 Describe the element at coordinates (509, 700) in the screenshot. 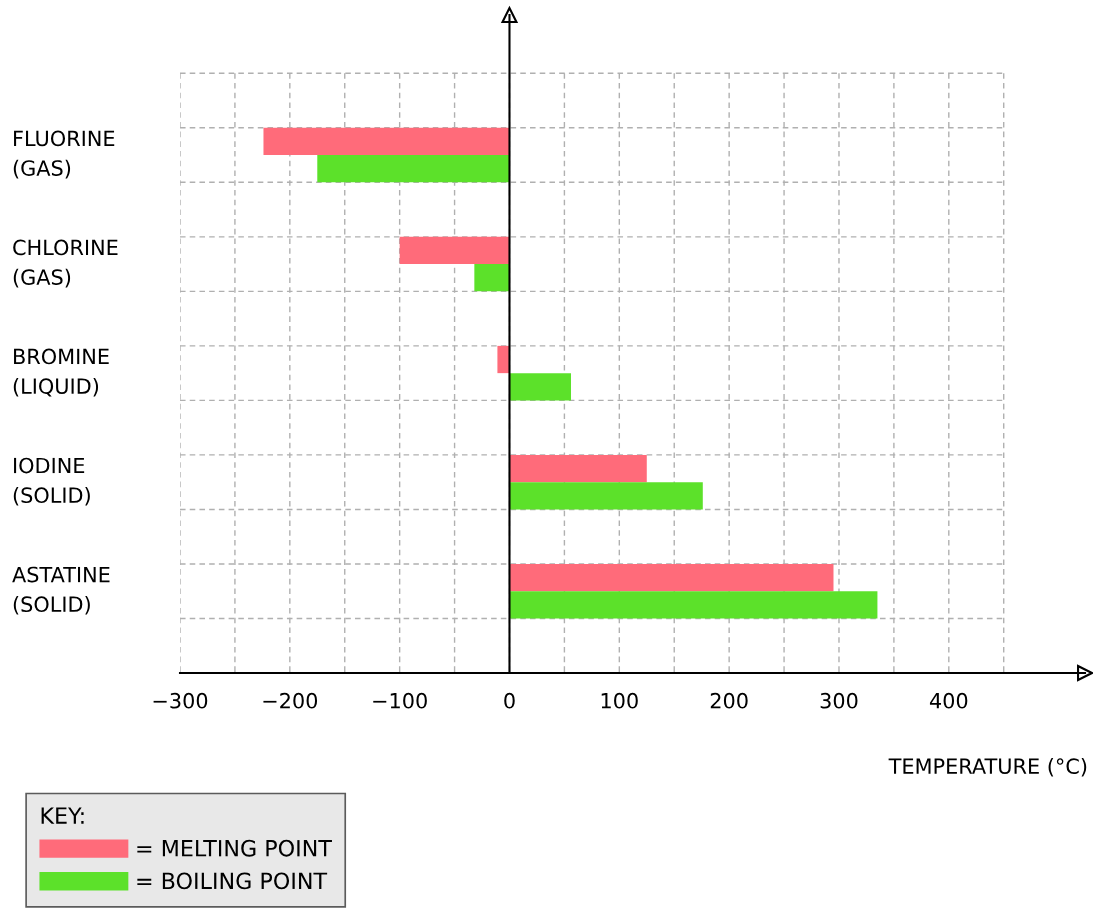

I see `x-tick-label: 0` at that location.